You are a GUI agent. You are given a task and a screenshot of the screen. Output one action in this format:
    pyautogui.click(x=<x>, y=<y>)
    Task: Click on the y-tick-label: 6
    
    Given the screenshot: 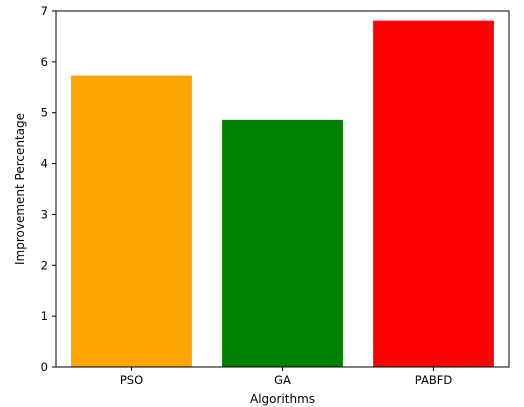 What is the action you would take?
    pyautogui.click(x=44, y=62)
    